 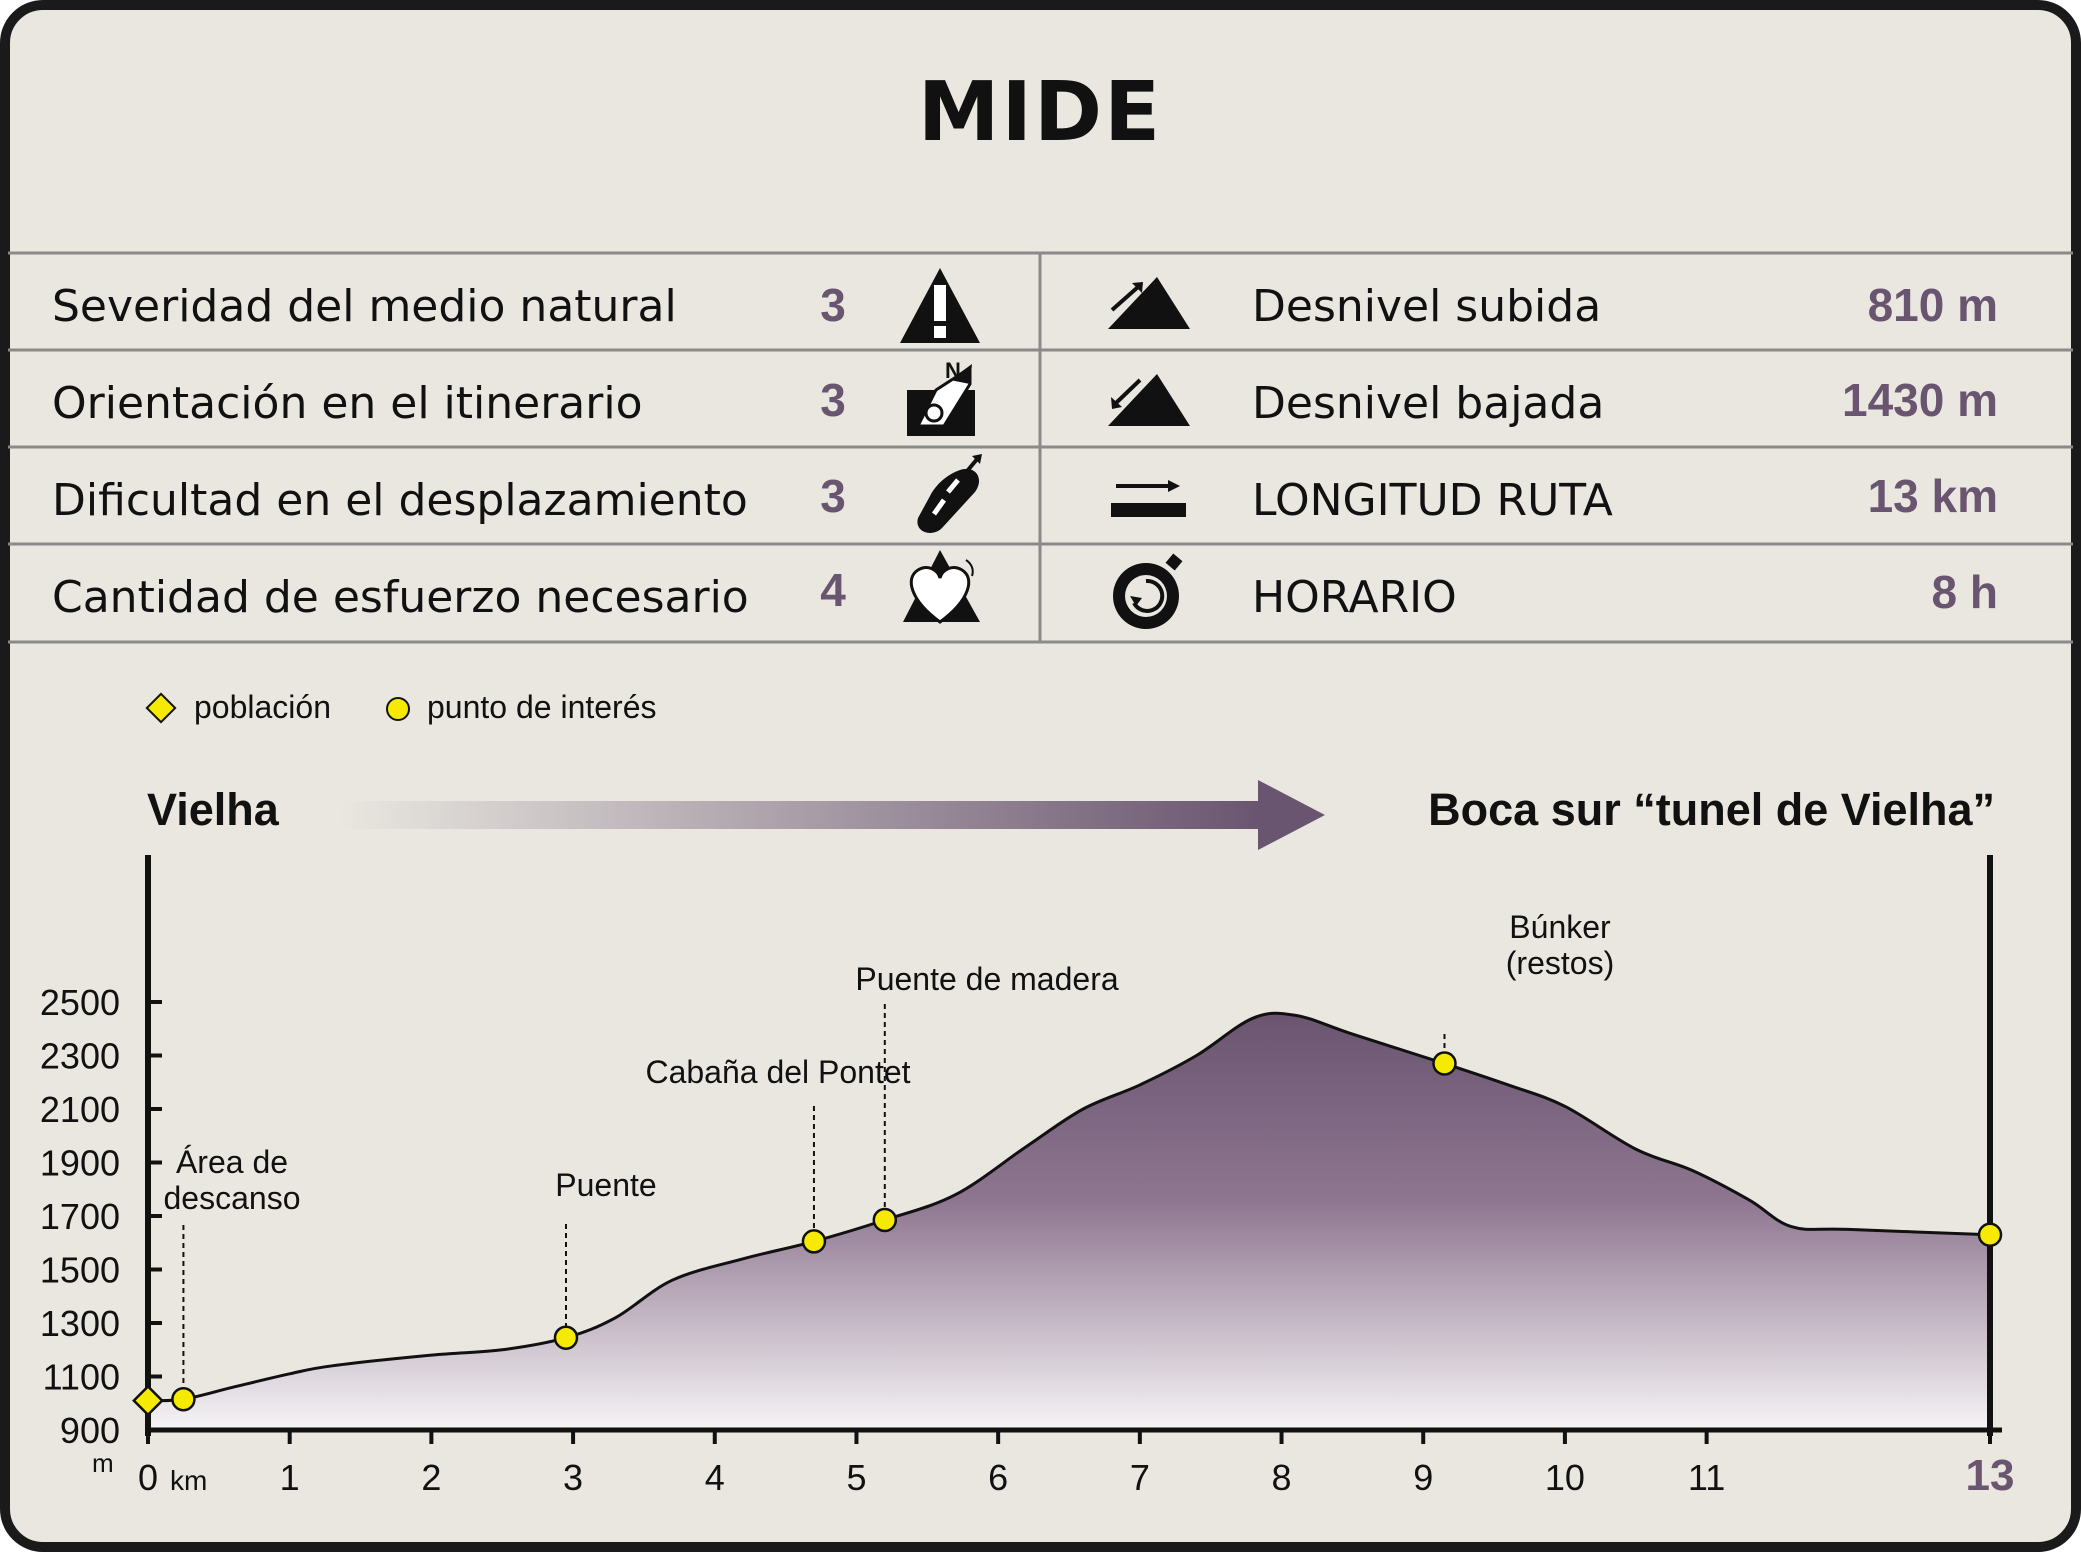 What do you see at coordinates (987, 979) in the screenshot?
I see `poi-label: Puente de madera` at bounding box center [987, 979].